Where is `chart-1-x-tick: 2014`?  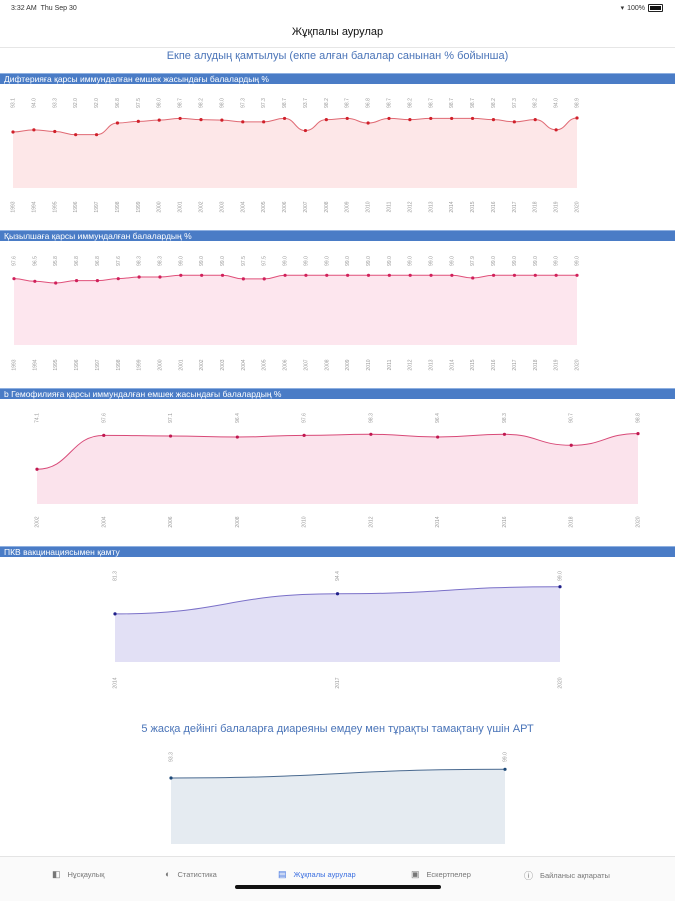 chart-1-x-tick: 2014 is located at coordinates (452, 364).